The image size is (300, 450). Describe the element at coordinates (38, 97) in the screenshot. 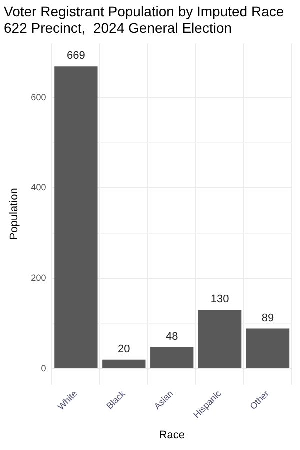

I see `y-tick-label: 600` at that location.